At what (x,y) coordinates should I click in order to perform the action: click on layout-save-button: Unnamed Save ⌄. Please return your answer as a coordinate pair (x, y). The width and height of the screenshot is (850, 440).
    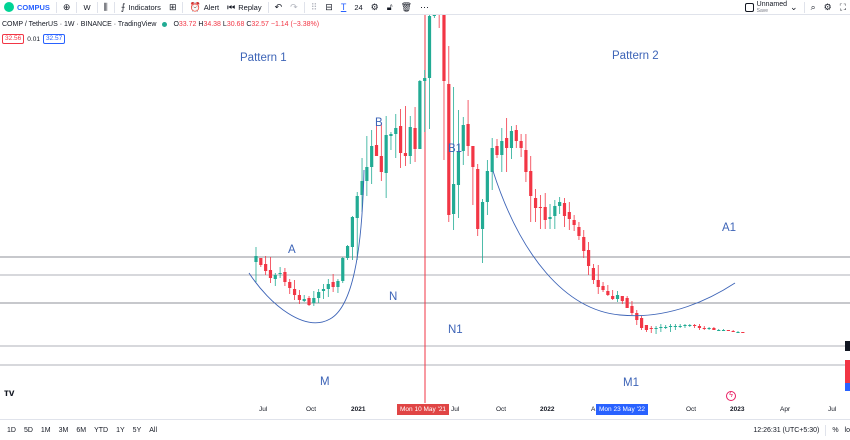
    Looking at the image, I should click on (771, 7).